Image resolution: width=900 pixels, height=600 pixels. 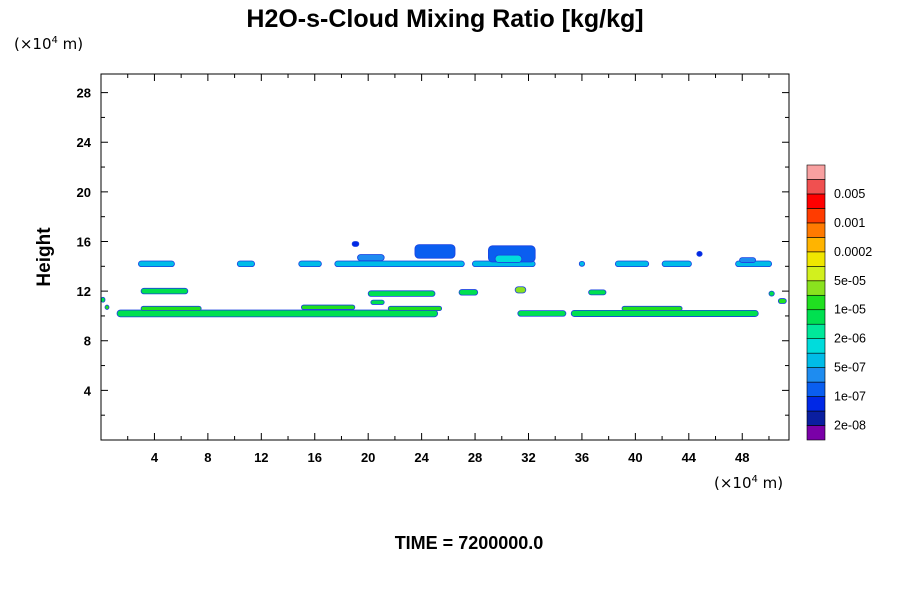 I want to click on y-axis-unit: (×104 m), so click(x=48, y=44).